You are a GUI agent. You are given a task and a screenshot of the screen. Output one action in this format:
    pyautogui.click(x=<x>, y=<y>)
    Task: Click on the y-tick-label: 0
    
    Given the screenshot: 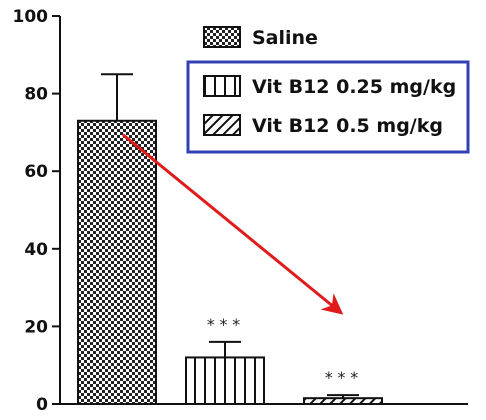 What is the action you would take?
    pyautogui.click(x=42, y=405)
    